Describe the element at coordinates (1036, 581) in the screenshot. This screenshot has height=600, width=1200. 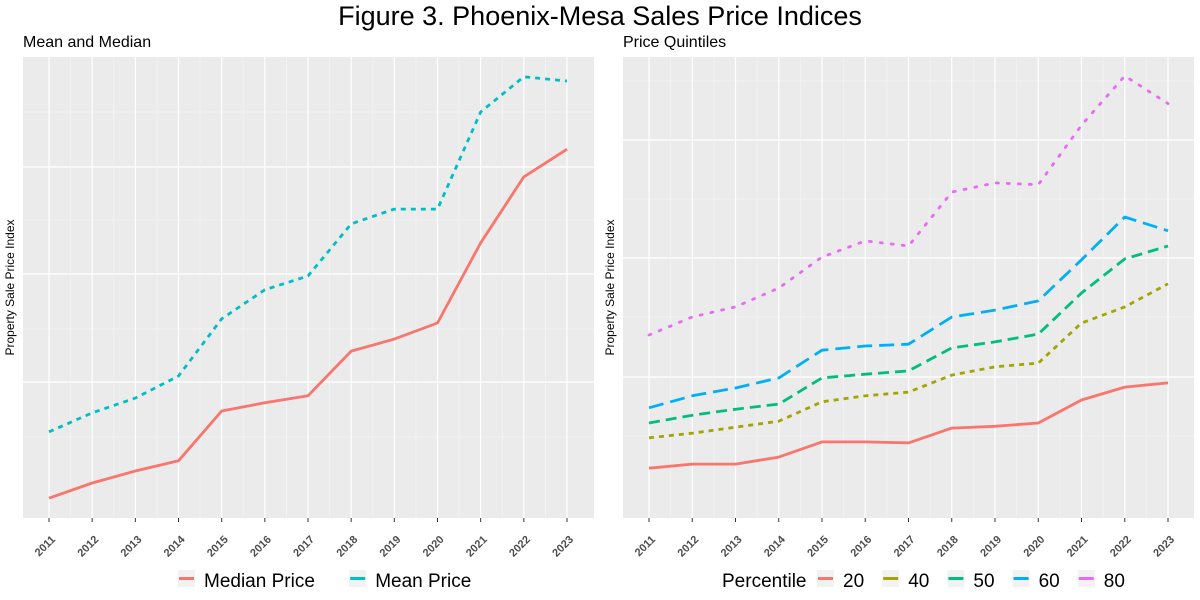
I see `legend-item: 60` at that location.